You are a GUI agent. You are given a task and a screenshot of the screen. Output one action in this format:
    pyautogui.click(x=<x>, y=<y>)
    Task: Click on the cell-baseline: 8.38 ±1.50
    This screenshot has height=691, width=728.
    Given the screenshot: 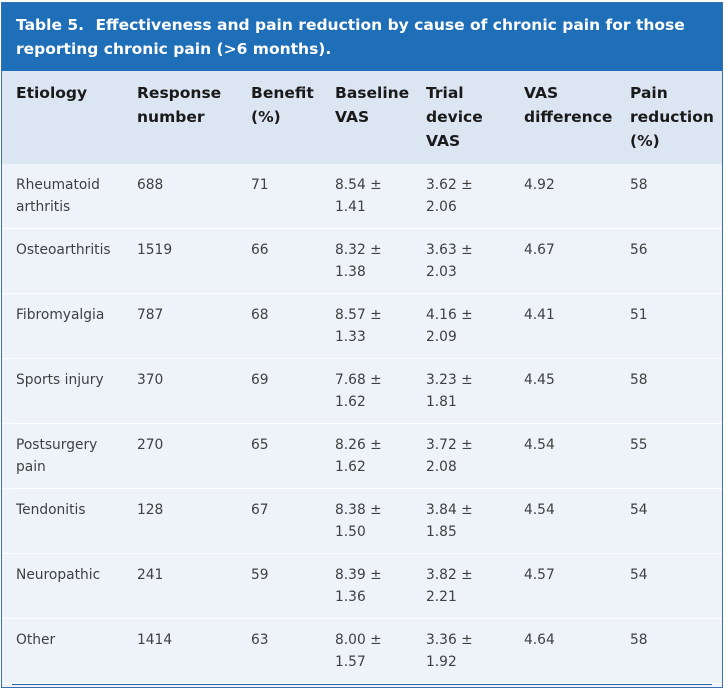 What is the action you would take?
    pyautogui.click(x=366, y=521)
    